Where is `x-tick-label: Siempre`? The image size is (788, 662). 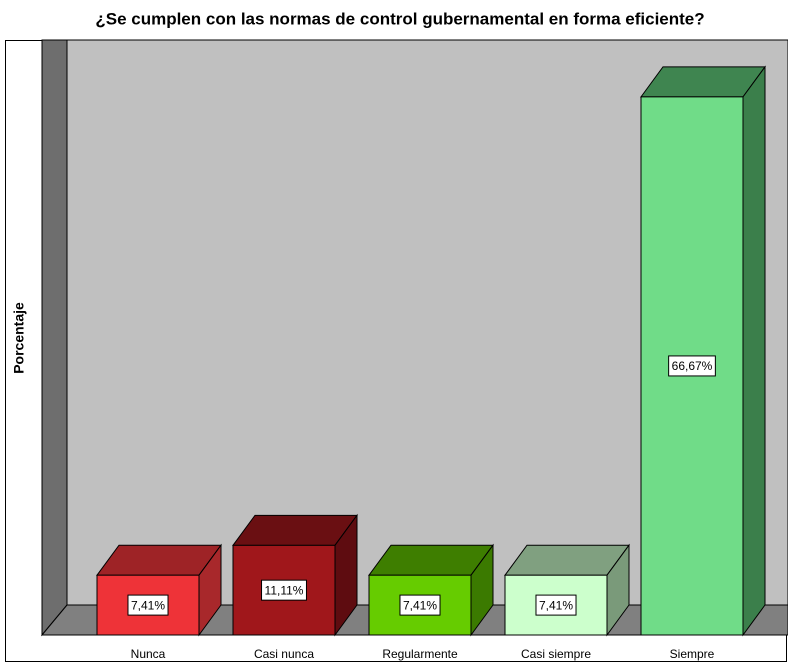
x-tick-label: Siempre is located at coordinates (692, 654).